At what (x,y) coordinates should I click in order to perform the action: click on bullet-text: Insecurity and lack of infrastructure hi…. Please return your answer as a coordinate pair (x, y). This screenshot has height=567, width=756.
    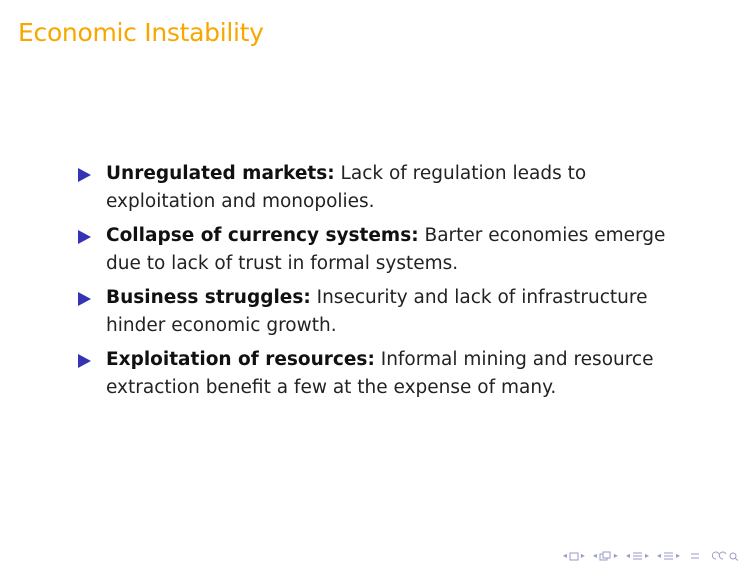
    Looking at the image, I should click on (377, 311).